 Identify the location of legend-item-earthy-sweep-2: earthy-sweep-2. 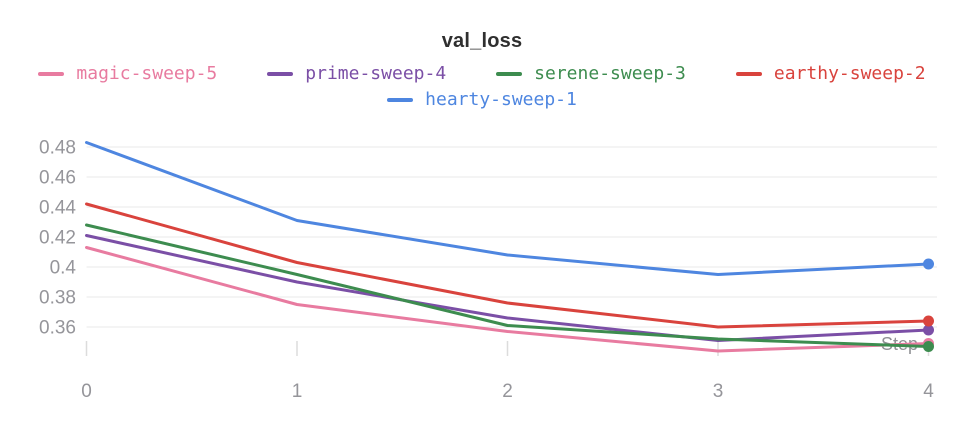
(830, 74).